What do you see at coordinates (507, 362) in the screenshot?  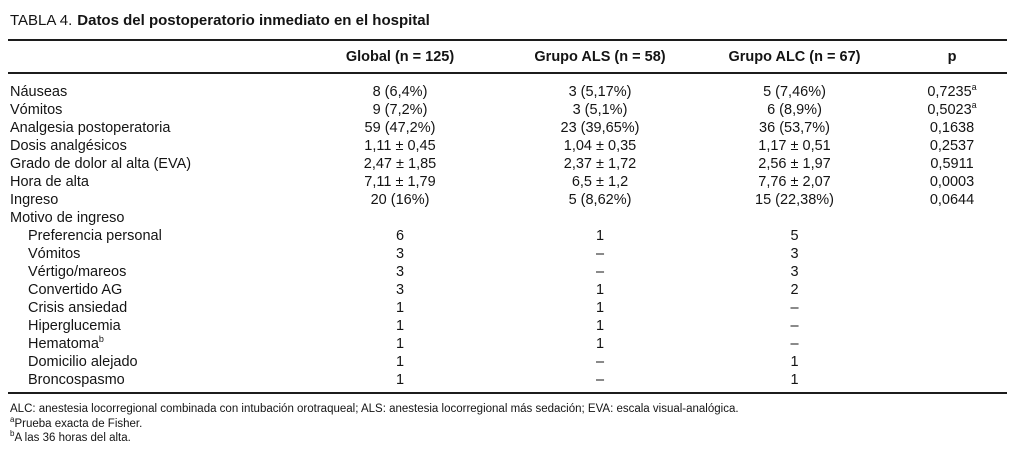 I see `table-row: Domicilio alejado 1 – 1` at bounding box center [507, 362].